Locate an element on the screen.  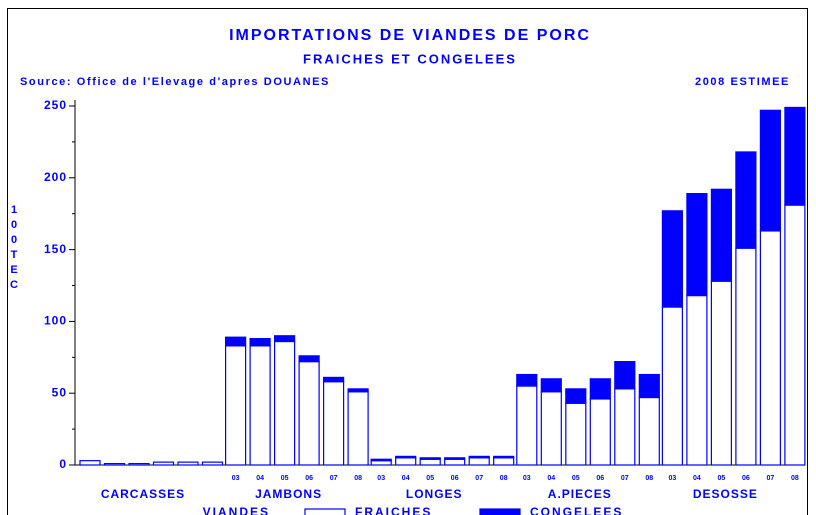
y-tick-label: 200 is located at coordinates (55, 177).